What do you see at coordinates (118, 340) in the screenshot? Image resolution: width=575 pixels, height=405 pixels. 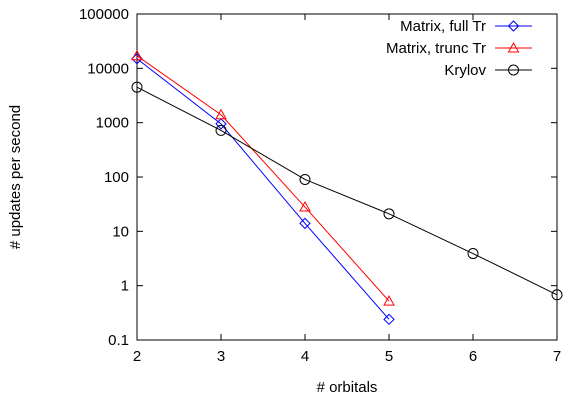 I see `y-tick-label: 0.1` at bounding box center [118, 340].